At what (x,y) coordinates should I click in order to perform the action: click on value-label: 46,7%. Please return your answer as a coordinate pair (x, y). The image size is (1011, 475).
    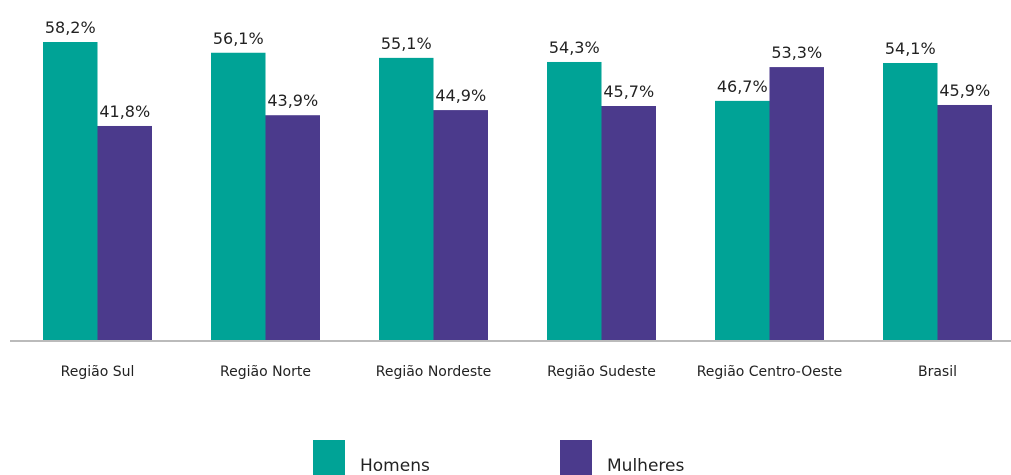
    Looking at the image, I should click on (742, 86).